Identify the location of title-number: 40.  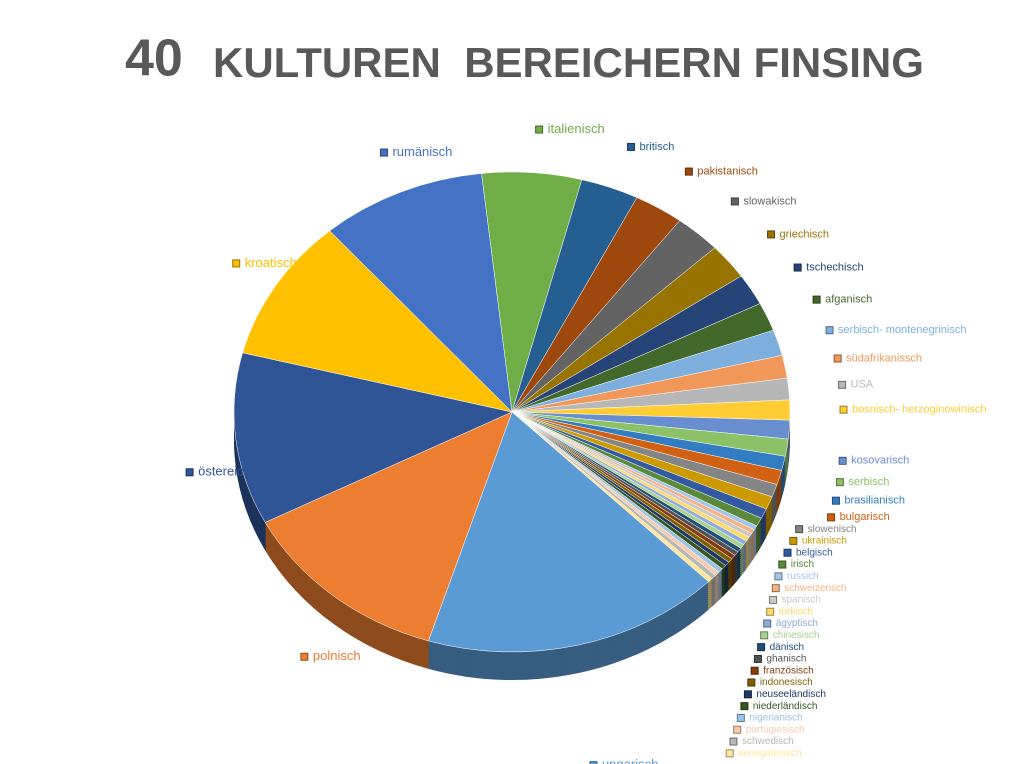
(154, 59).